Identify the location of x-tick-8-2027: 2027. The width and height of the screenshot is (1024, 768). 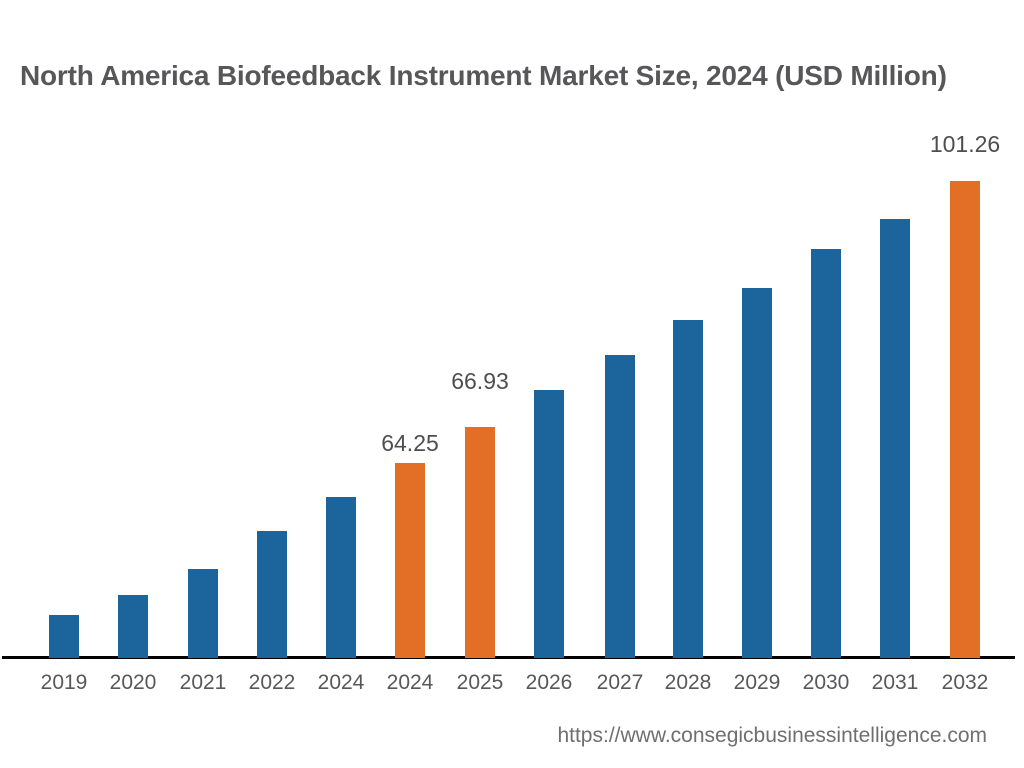
(620, 682).